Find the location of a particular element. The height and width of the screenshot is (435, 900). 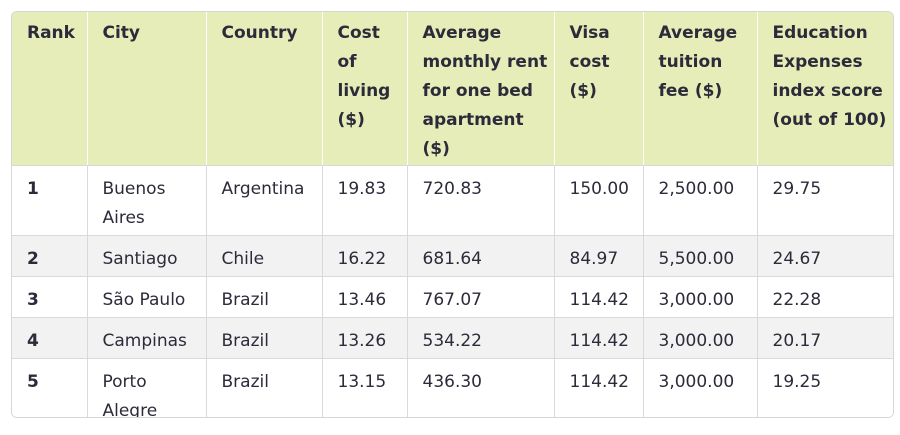

cell-city: Buenos Aires is located at coordinates (147, 200).